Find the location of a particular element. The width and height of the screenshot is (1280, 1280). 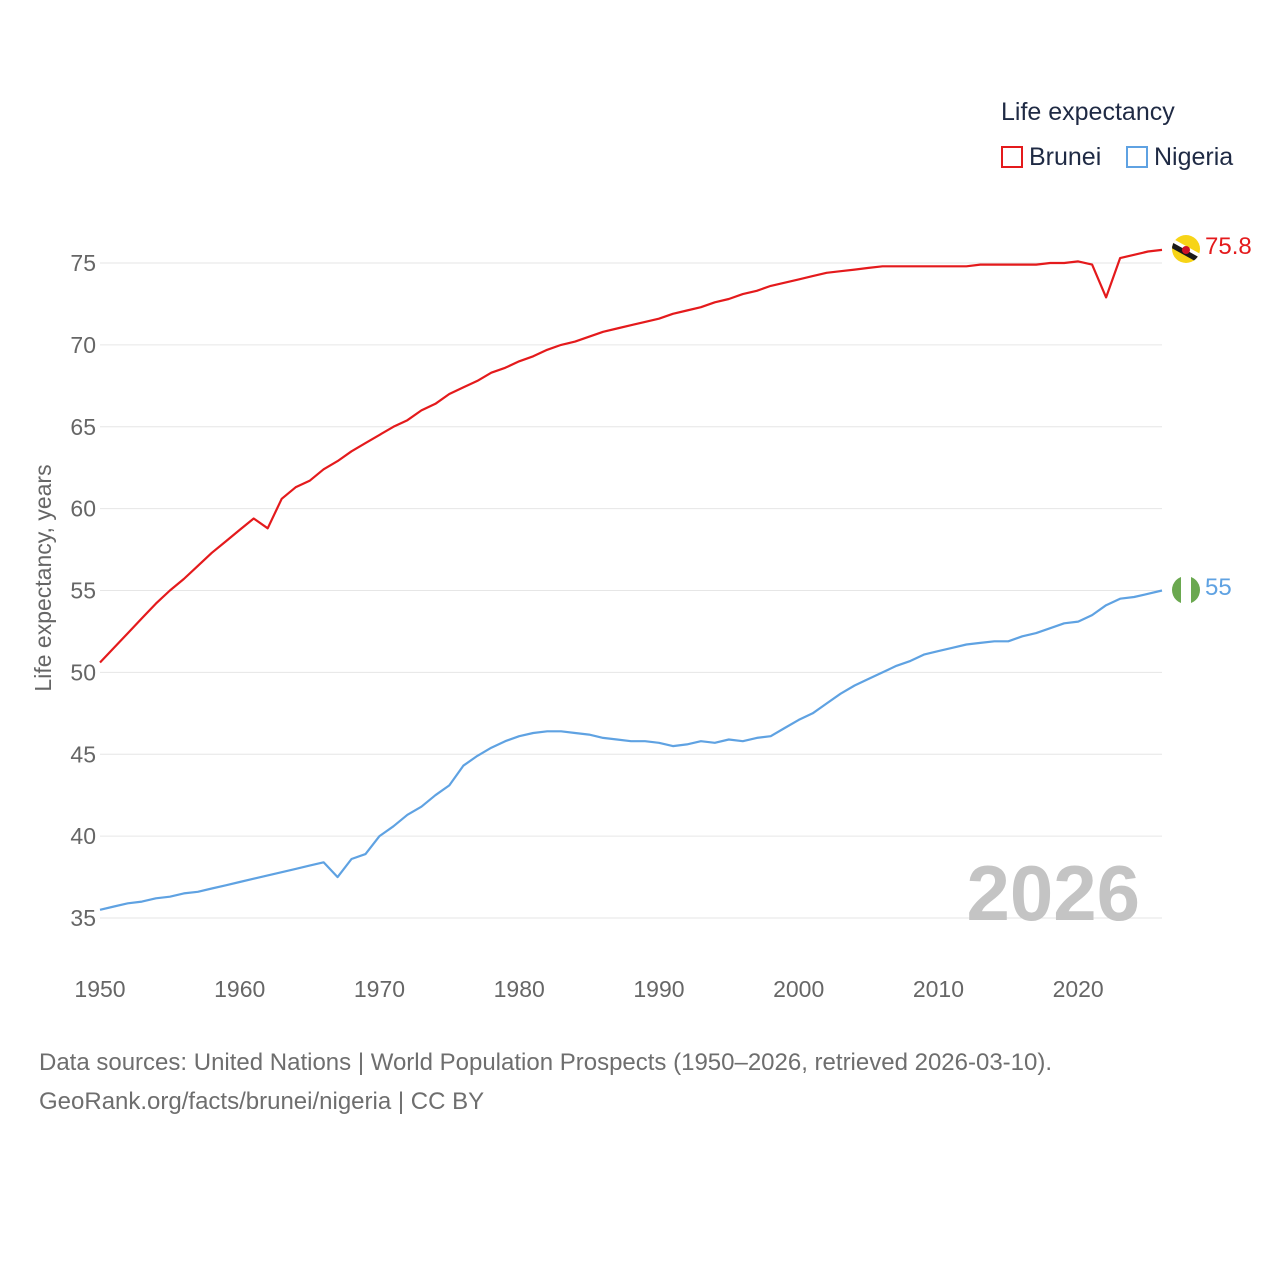

brunei-flag-icon is located at coordinates (1186, 249).